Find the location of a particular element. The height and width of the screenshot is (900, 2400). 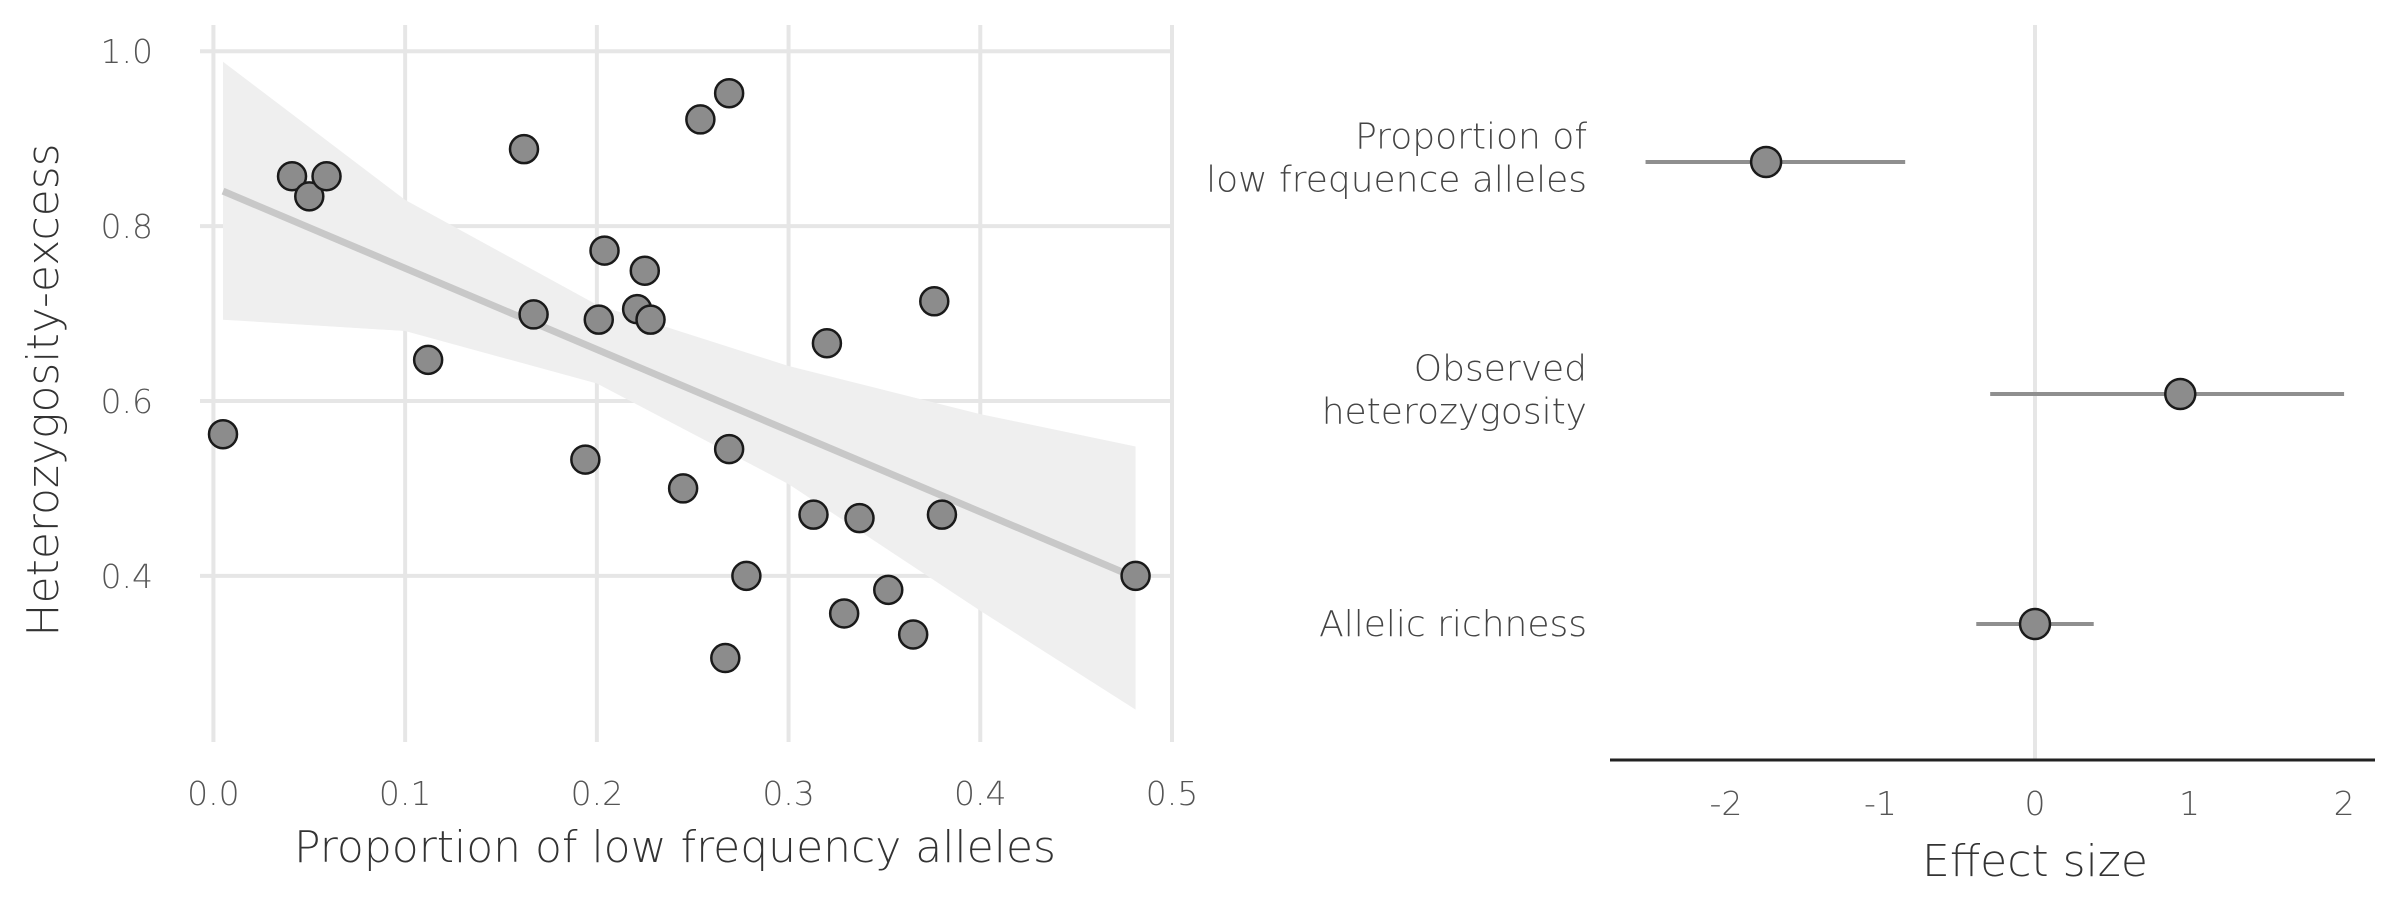

effect-x-axis-title: Effect size is located at coordinates (2035, 861).